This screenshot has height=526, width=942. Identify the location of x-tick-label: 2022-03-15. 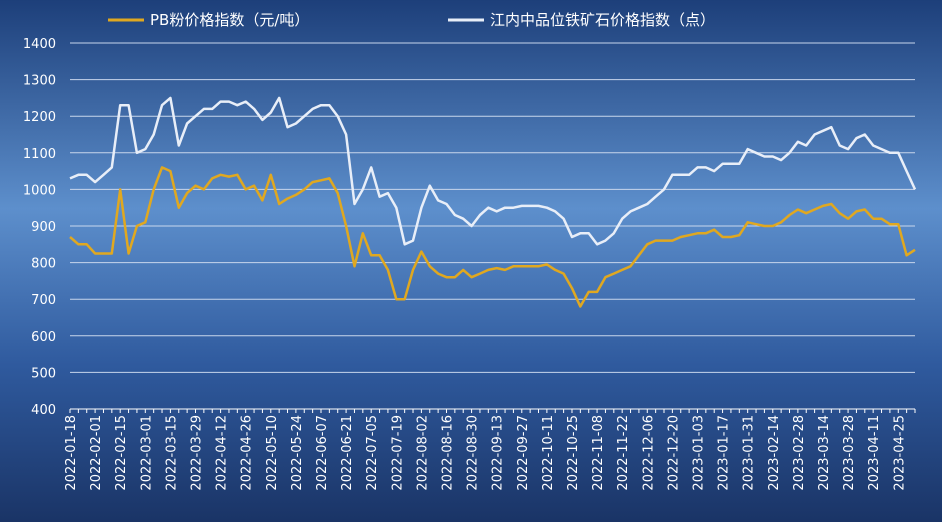
(171, 453).